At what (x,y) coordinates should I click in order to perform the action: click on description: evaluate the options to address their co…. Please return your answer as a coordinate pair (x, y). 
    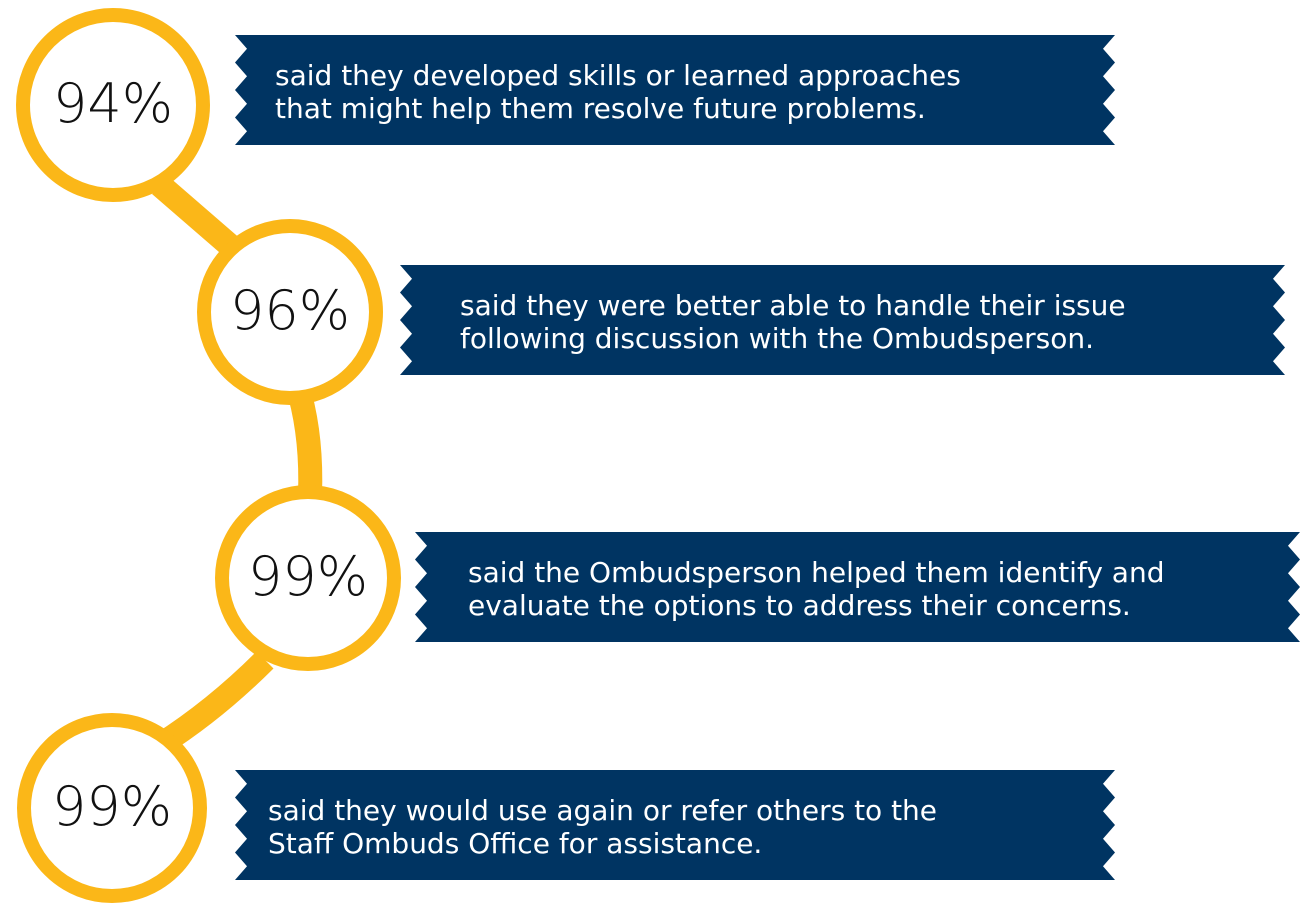
    Looking at the image, I should click on (799, 605).